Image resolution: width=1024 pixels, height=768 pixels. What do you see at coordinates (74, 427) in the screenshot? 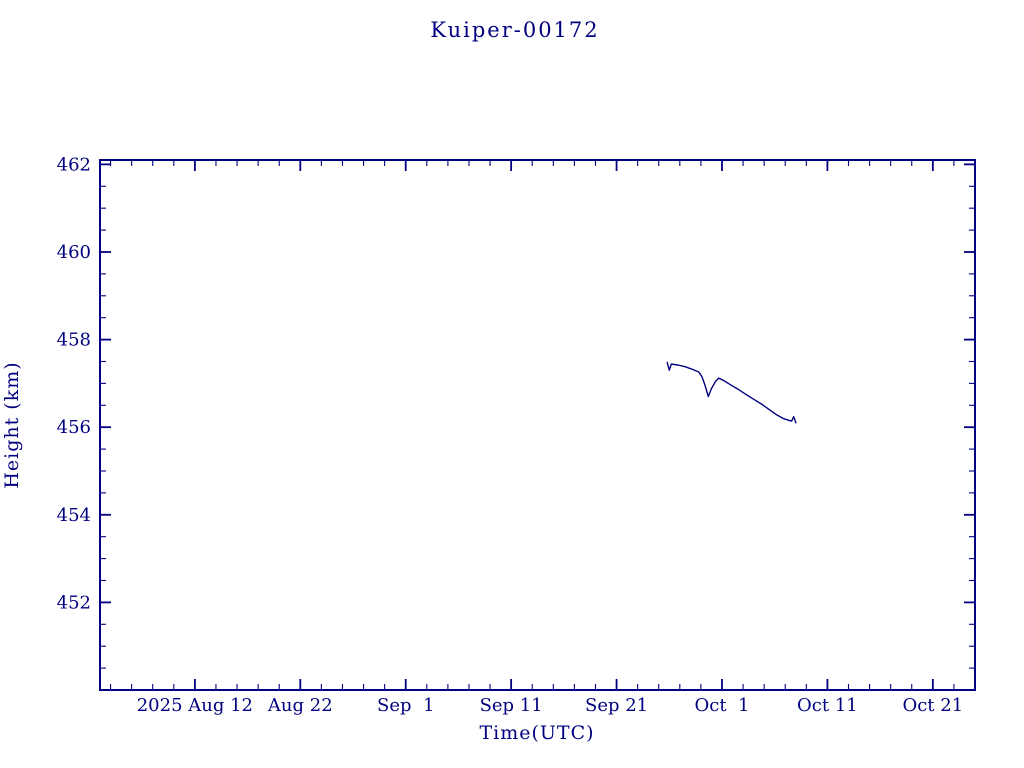
I see `y-tick-label: 456` at bounding box center [74, 427].